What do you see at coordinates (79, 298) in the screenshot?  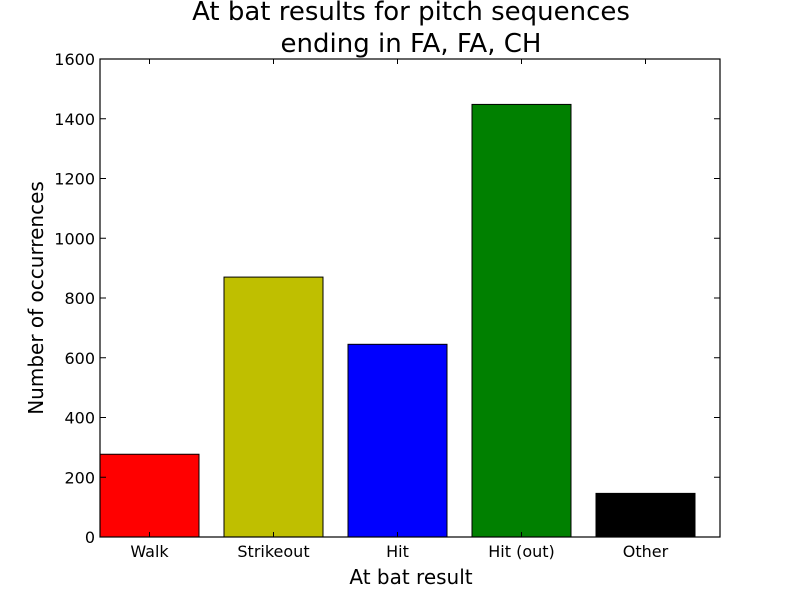 I see `y-tick-label: 800` at bounding box center [79, 298].